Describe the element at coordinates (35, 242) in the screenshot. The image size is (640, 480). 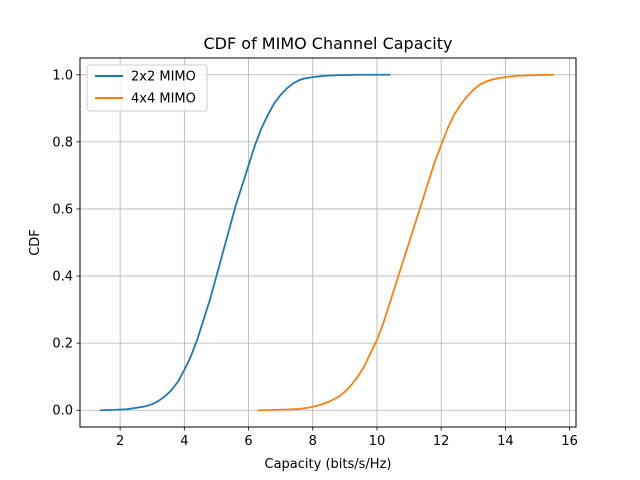
I see `y-axis-label: CDF` at that location.